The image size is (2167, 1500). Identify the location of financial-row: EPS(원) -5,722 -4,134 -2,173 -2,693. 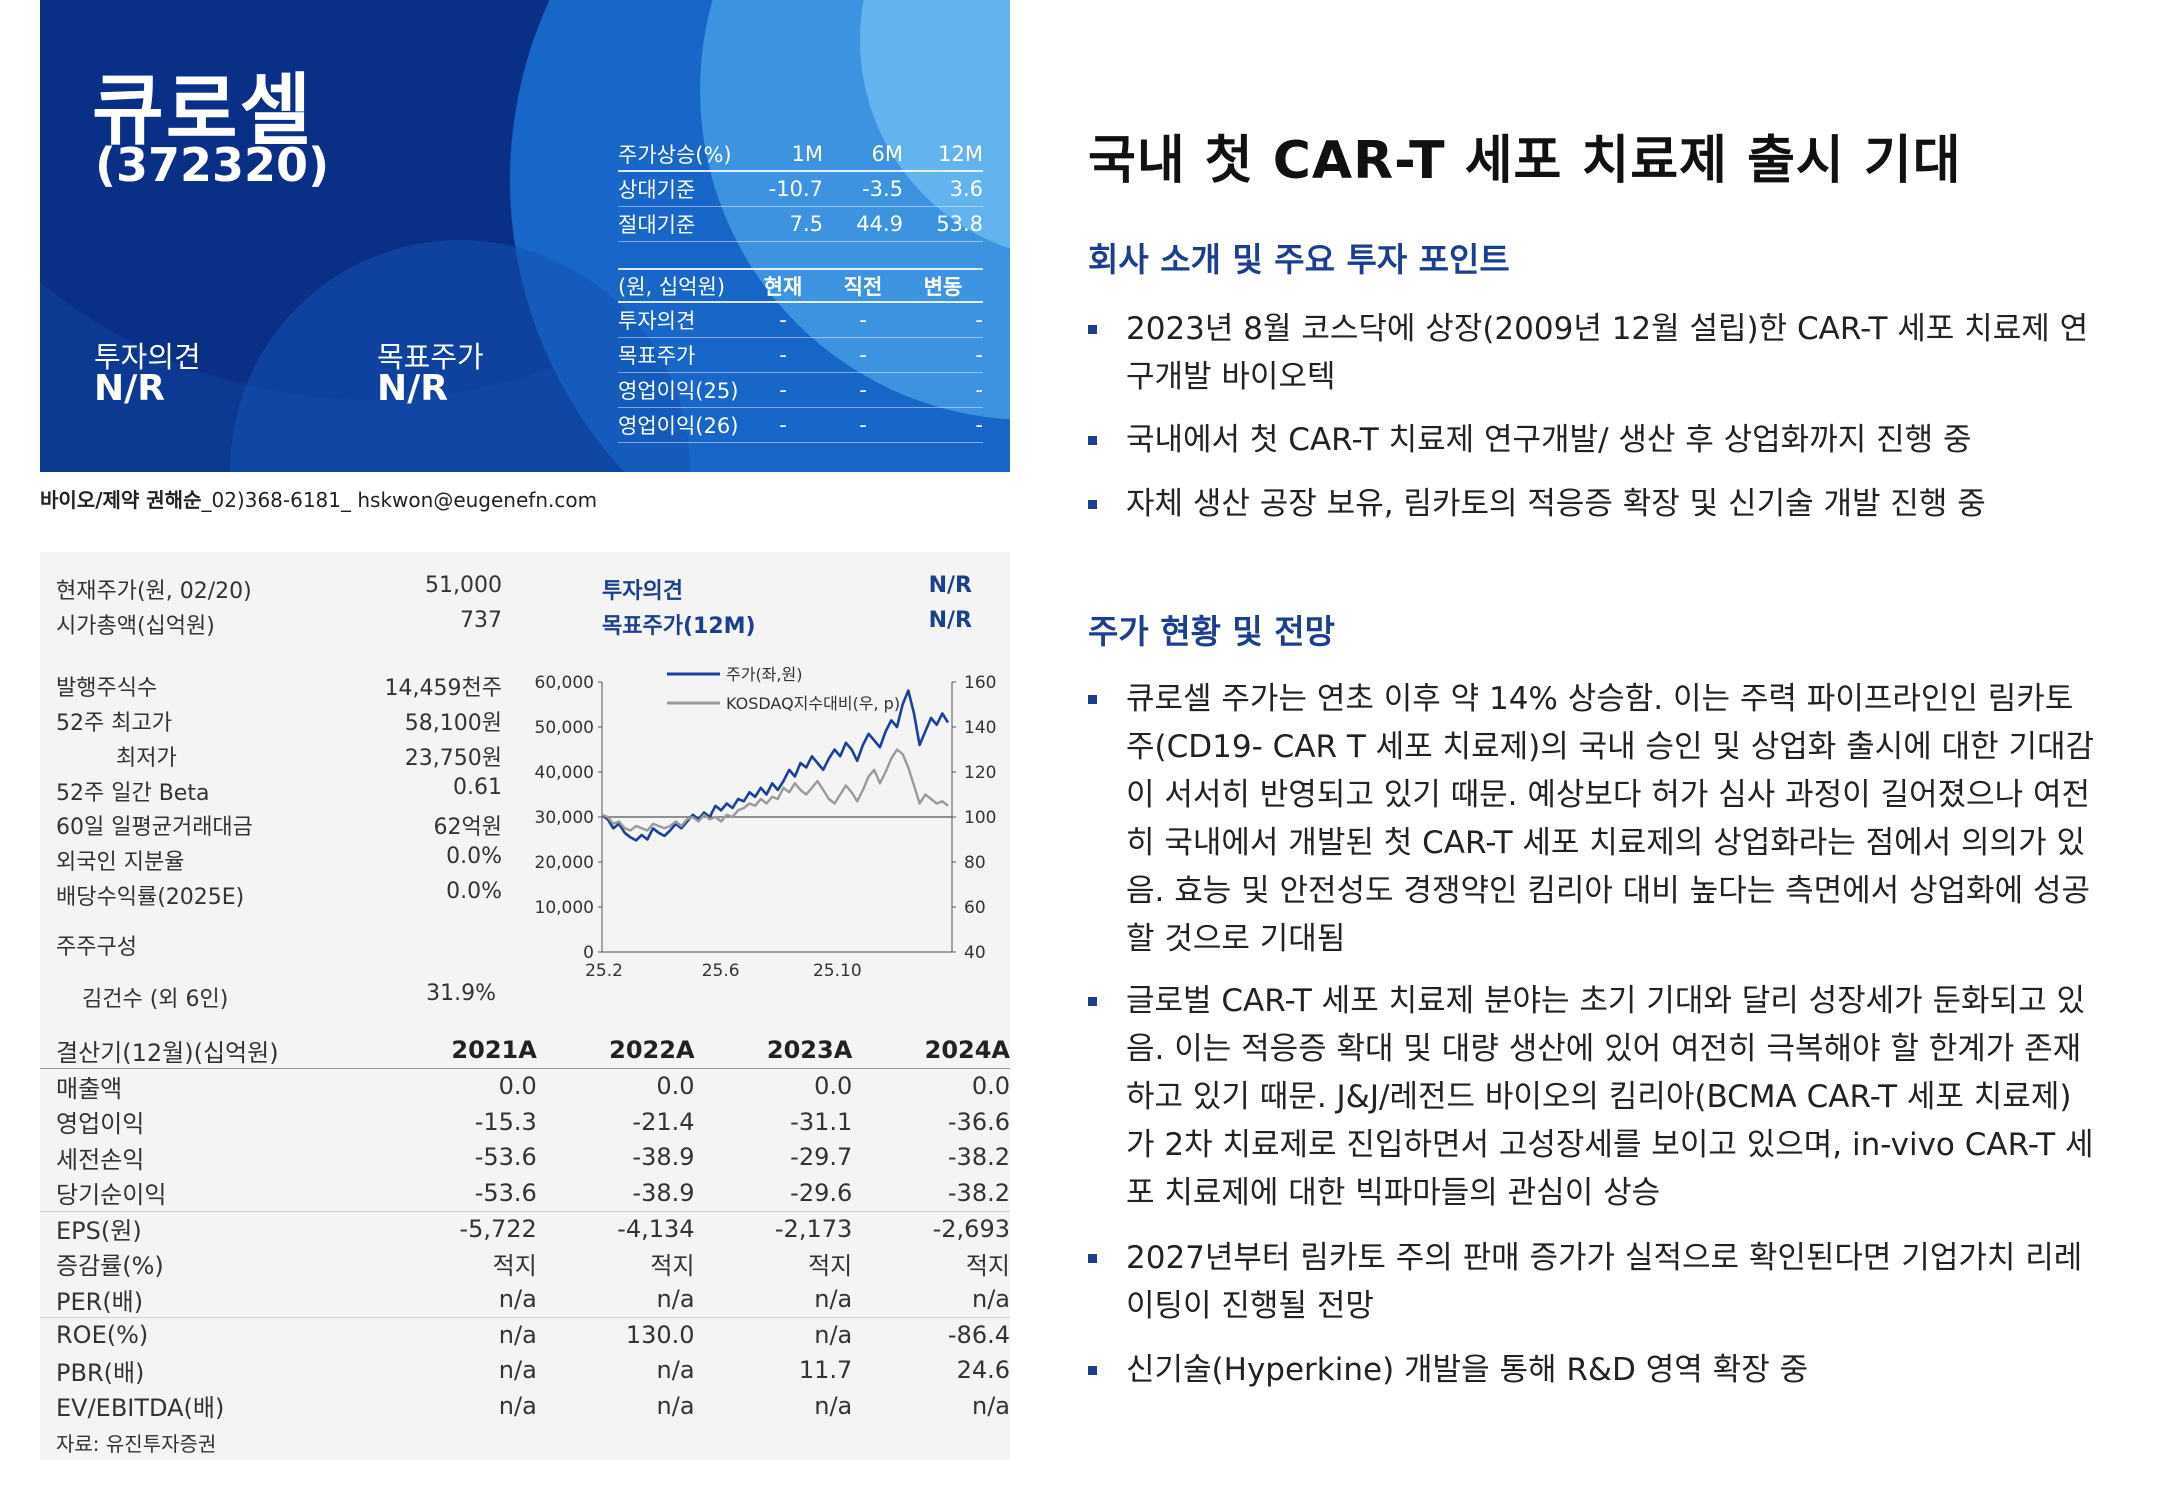
(525, 1228).